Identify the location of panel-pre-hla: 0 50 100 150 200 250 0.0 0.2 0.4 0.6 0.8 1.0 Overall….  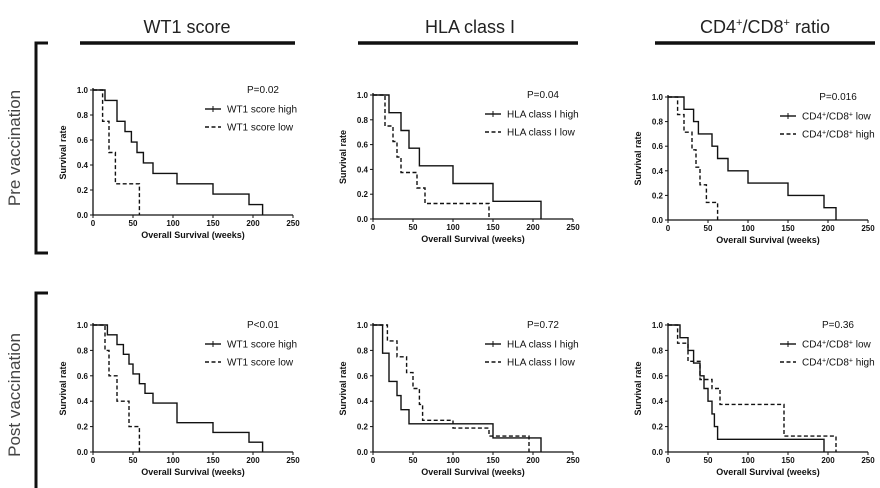
(459, 167).